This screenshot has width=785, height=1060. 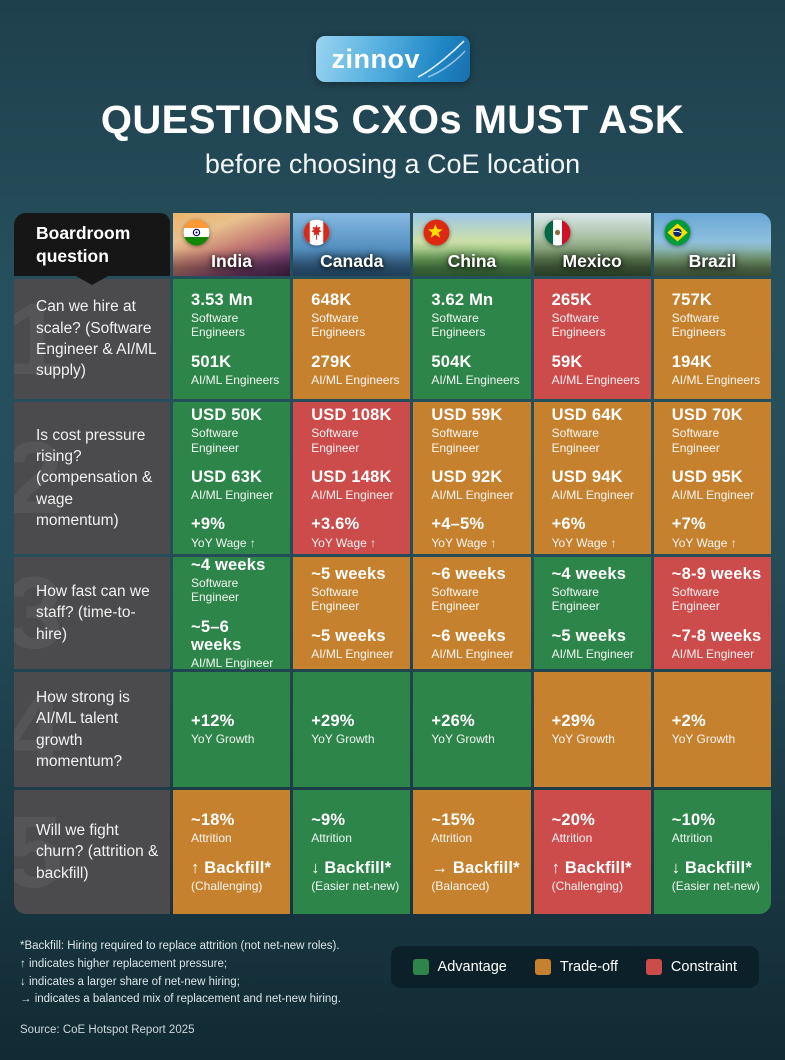 What do you see at coordinates (718, 430) in the screenshot?
I see `metric: USD 70K Software Engineer` at bounding box center [718, 430].